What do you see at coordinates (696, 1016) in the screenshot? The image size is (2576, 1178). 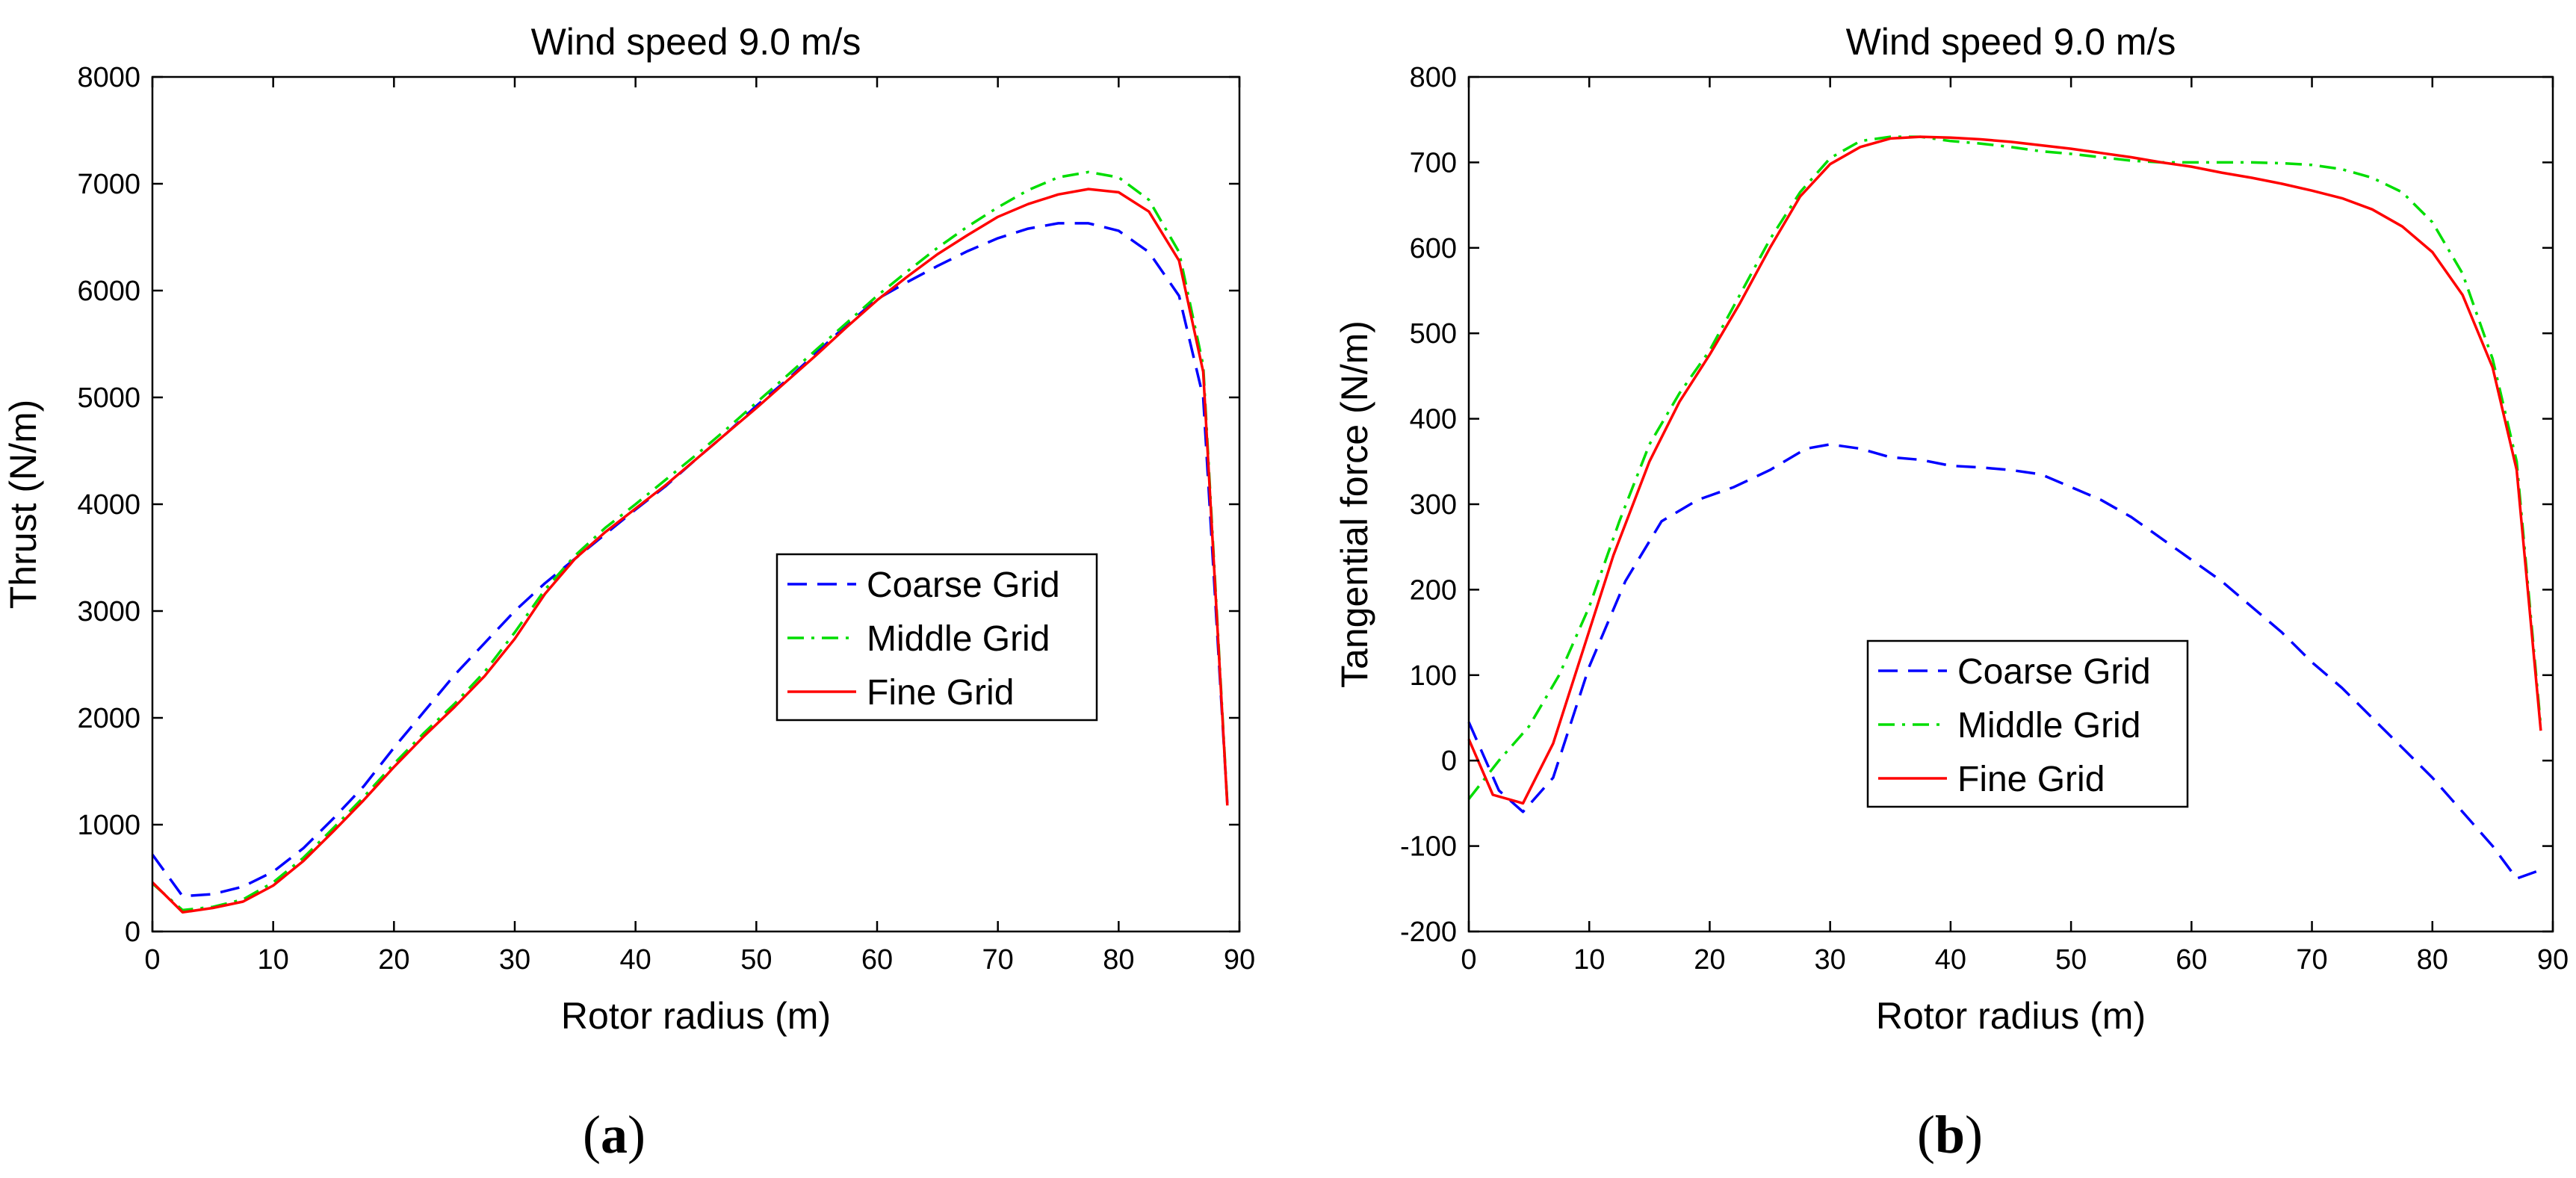 I see `x-axis-label-a: Rotor radius (m)` at bounding box center [696, 1016].